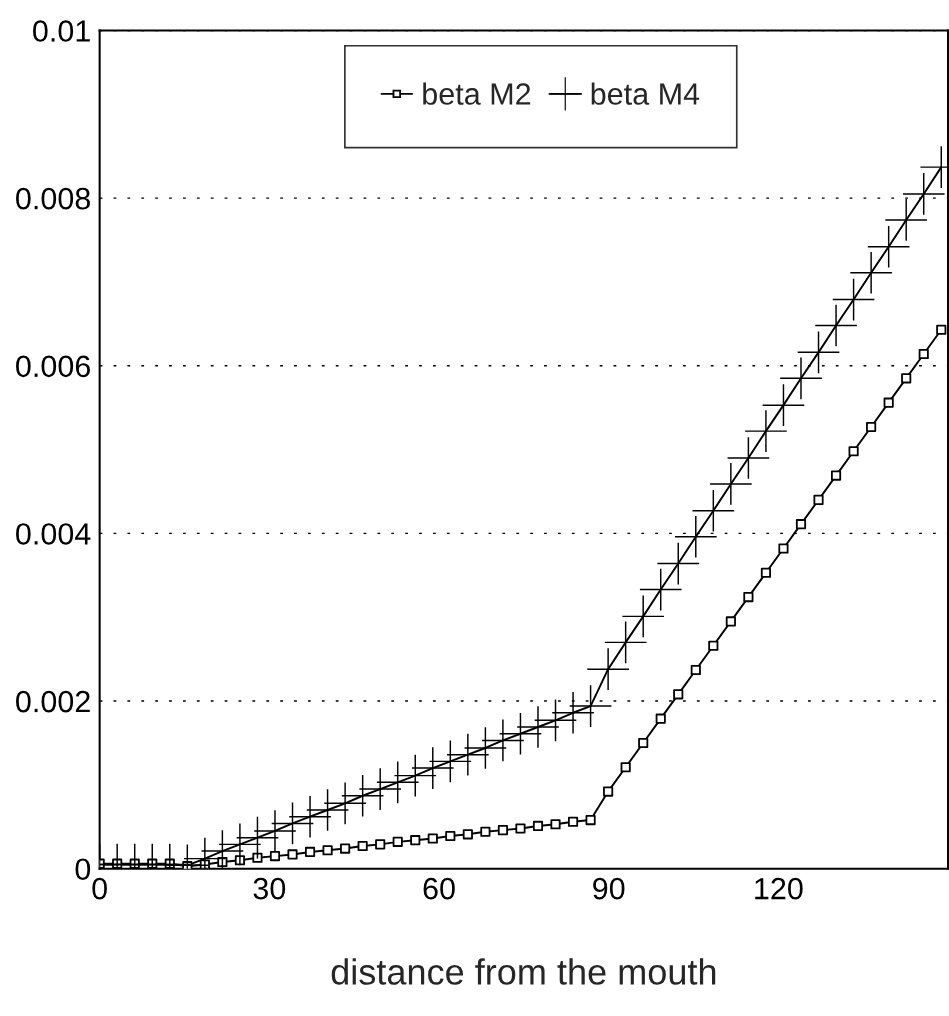  I want to click on y-tick-label: 0, so click(83, 869).